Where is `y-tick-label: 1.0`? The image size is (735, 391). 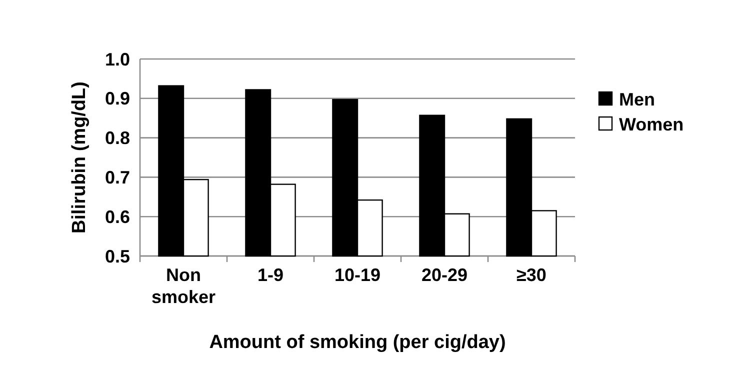
y-tick-label: 1.0 is located at coordinates (117, 59).